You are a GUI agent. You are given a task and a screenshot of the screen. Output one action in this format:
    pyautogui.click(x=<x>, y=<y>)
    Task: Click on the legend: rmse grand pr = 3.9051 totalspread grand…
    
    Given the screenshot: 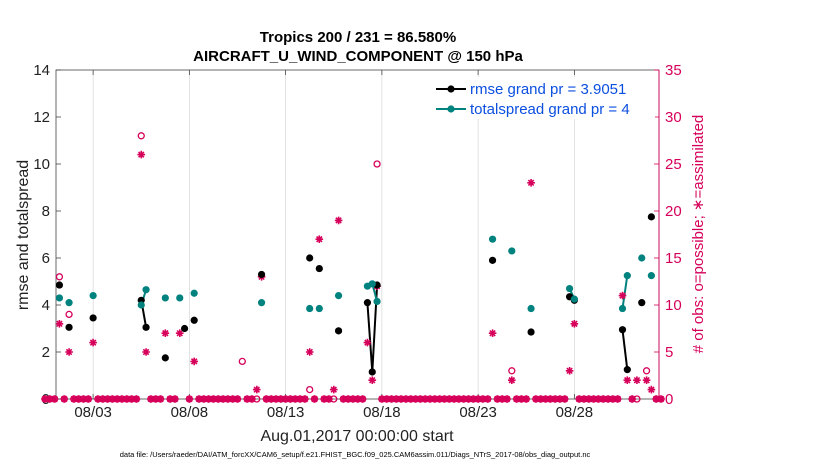 What is the action you would take?
    pyautogui.click(x=542, y=98)
    